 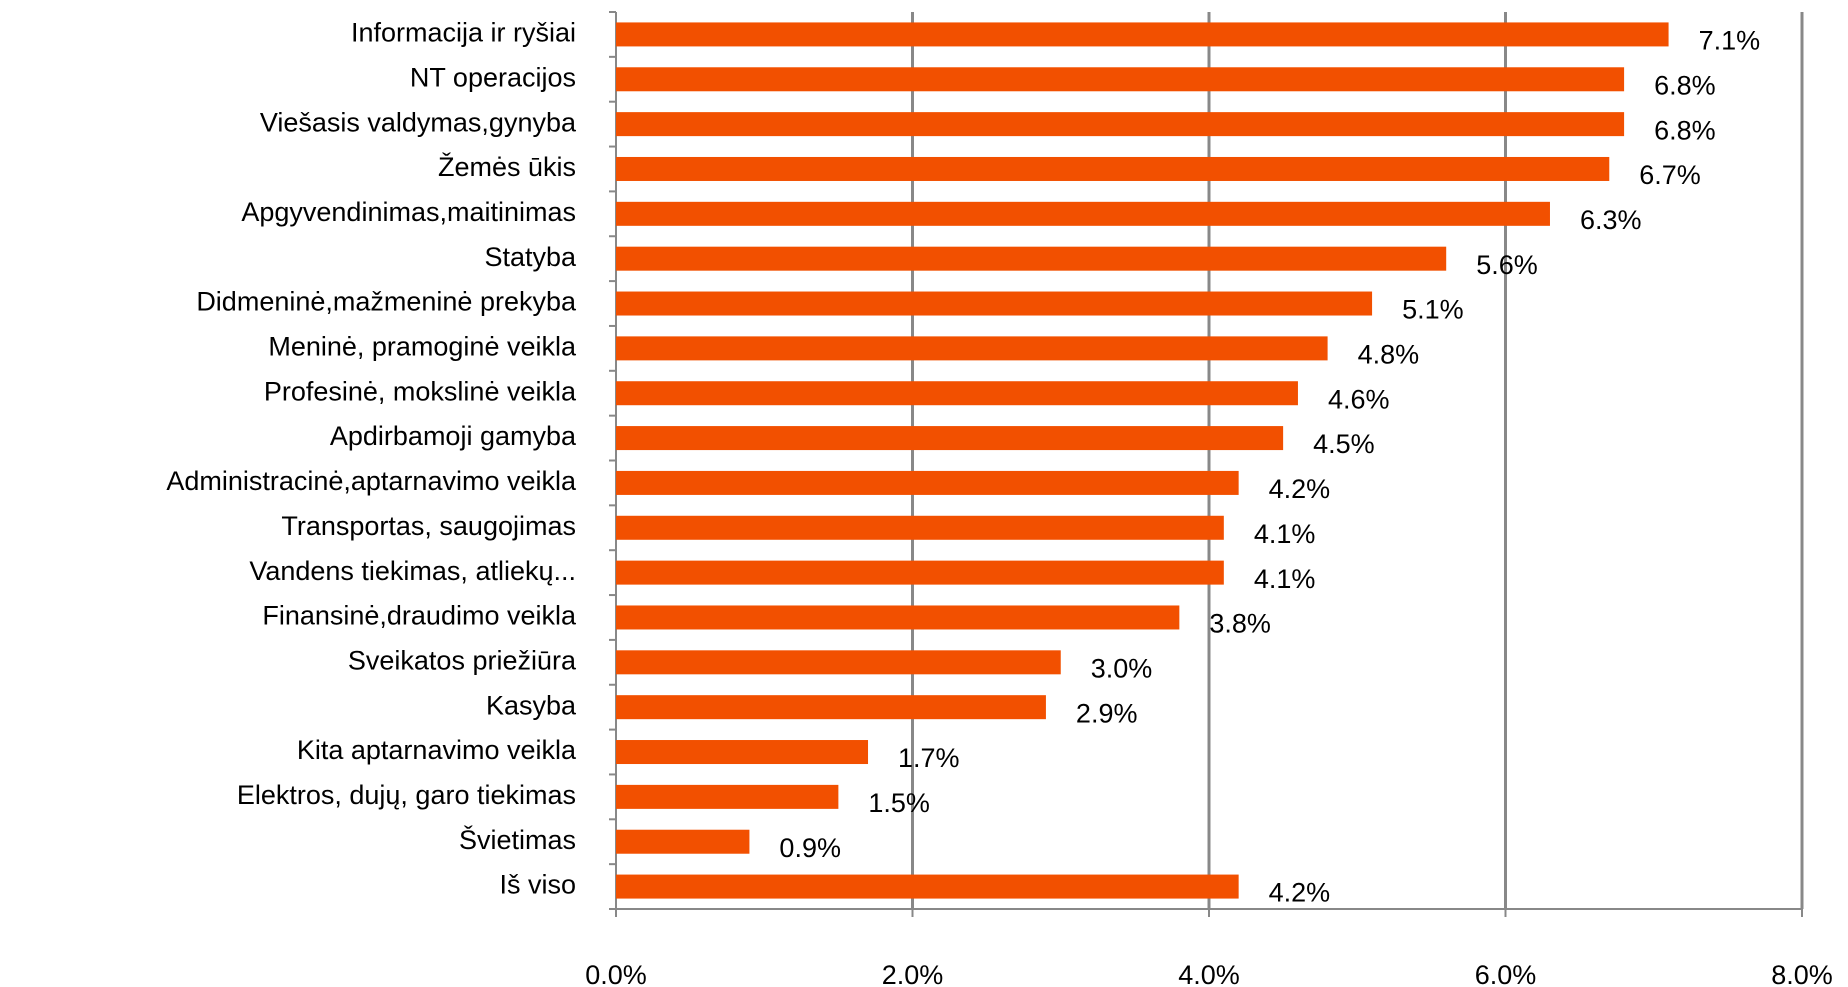 What do you see at coordinates (929, 758) in the screenshot?
I see `value-label: 1.7%` at bounding box center [929, 758].